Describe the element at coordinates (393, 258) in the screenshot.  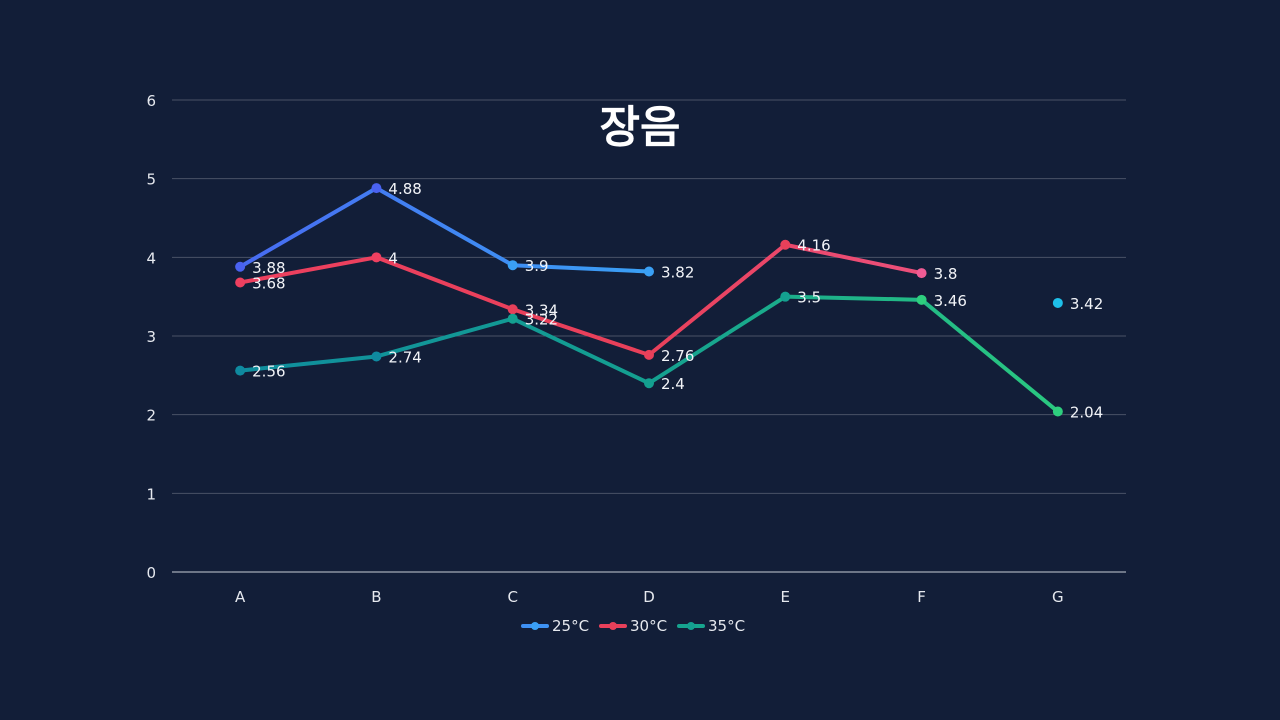
I see `data-label: 4` at that location.